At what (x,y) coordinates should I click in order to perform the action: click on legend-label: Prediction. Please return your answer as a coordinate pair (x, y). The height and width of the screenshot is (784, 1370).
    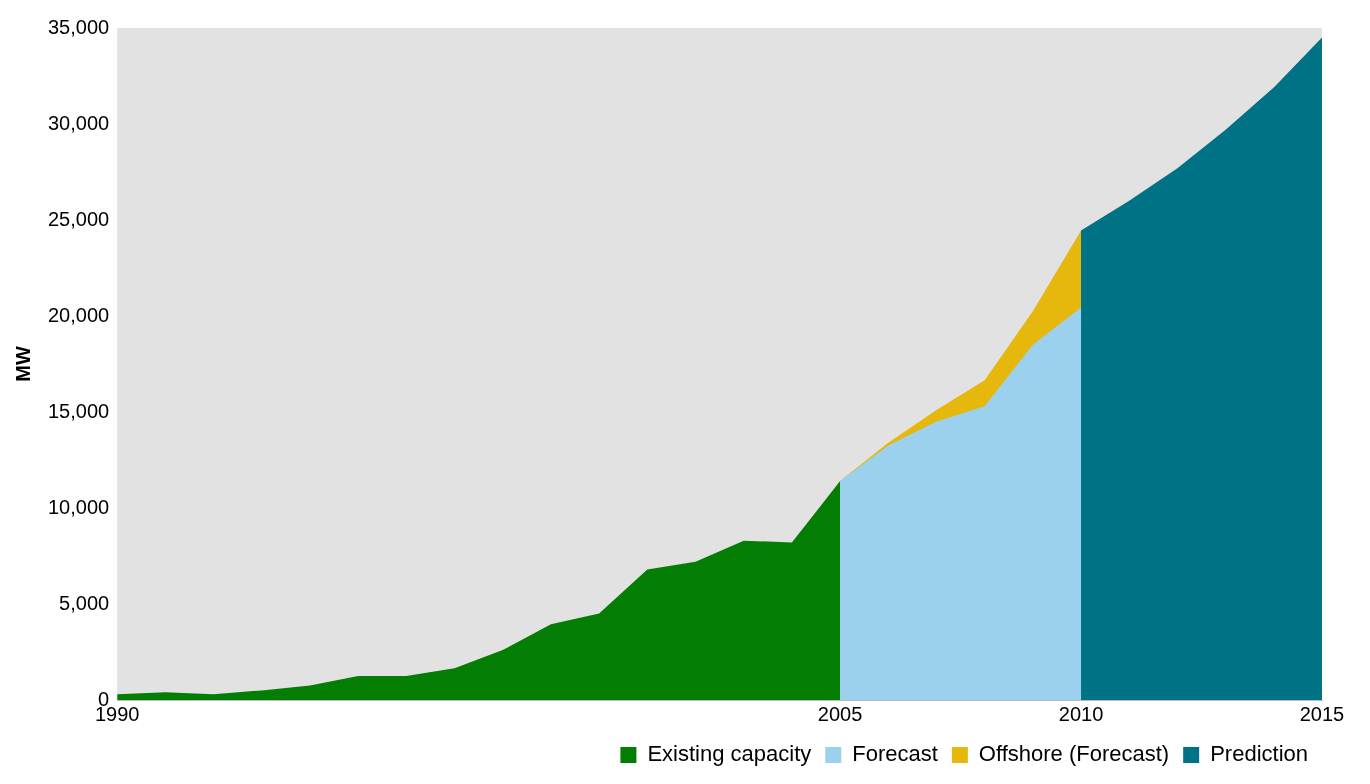
    Looking at the image, I should click on (1259, 754).